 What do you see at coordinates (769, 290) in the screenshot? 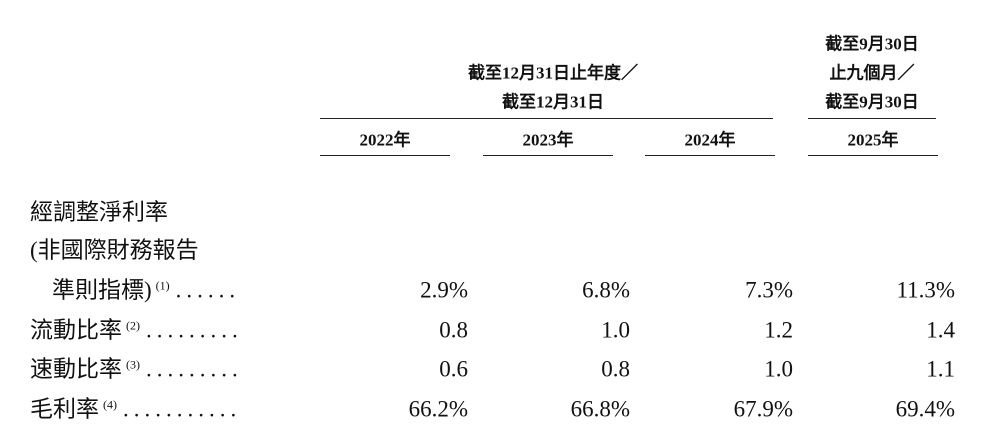
I see `cell-value: 7.3%` at bounding box center [769, 290].